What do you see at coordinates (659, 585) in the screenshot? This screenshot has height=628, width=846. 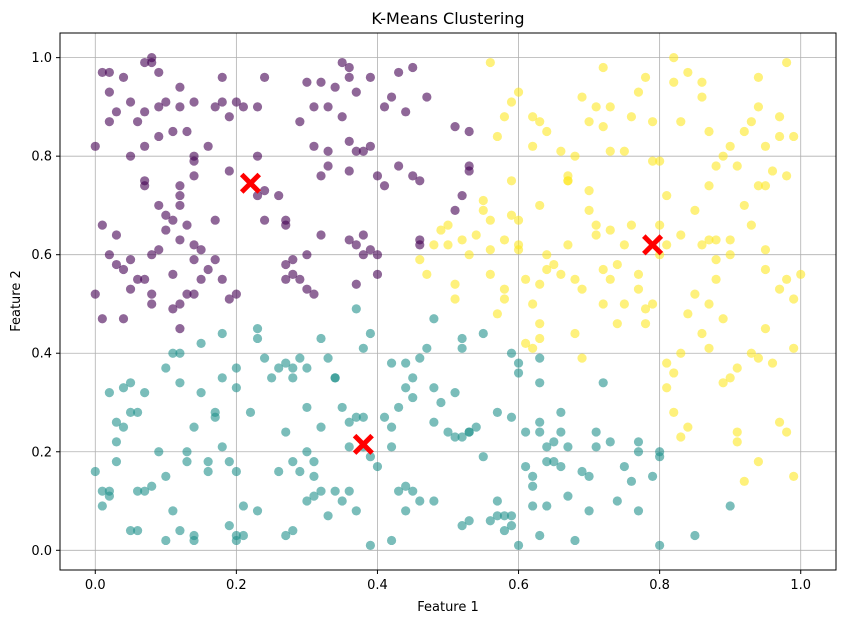 I see `x-tick-label: 0.8` at bounding box center [659, 585].